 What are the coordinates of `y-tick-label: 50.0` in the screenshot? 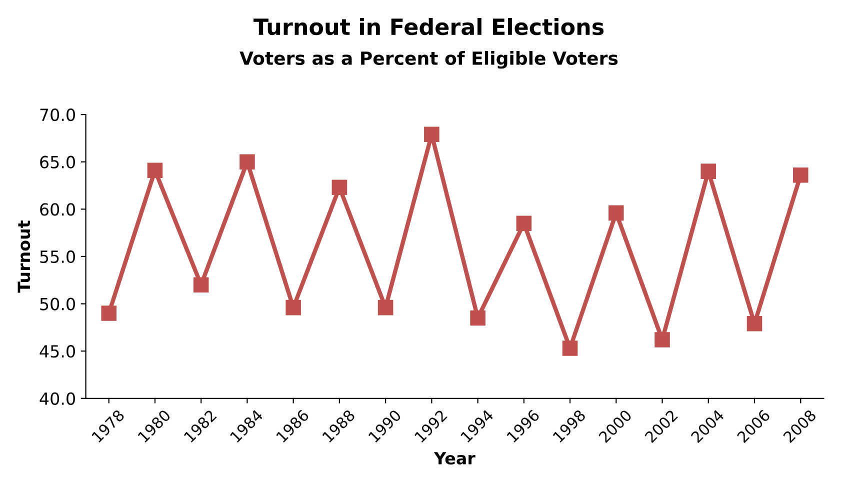 It's located at (57, 304).